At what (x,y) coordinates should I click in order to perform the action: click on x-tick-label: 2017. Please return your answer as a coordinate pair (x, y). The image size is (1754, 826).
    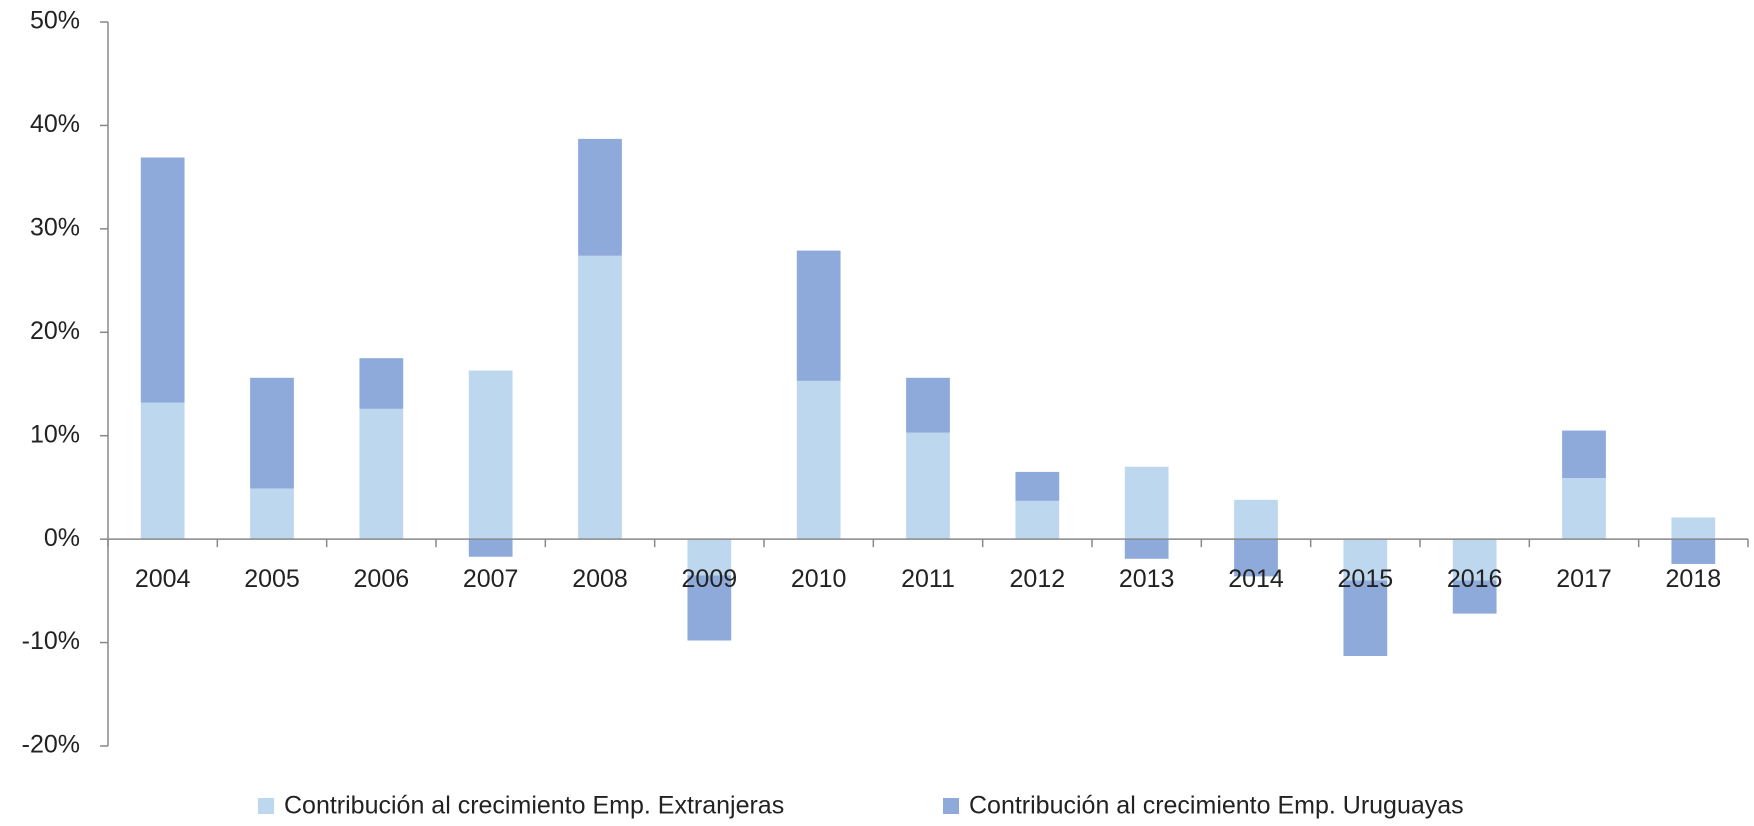
    Looking at the image, I should click on (1584, 579).